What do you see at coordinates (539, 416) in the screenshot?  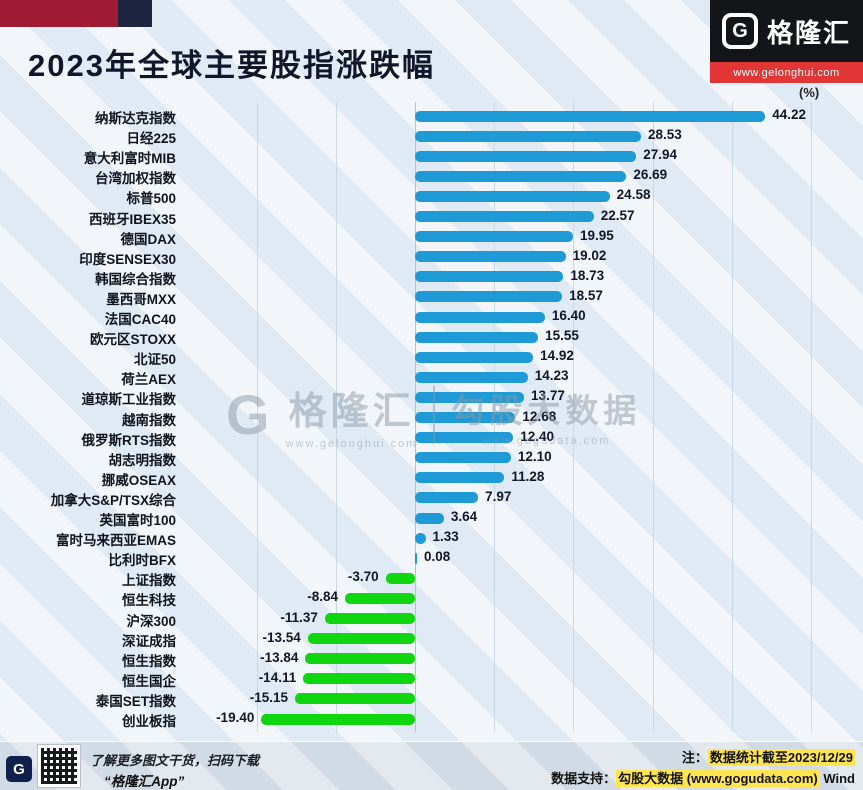 I see `value-label: 12.68` at bounding box center [539, 416].